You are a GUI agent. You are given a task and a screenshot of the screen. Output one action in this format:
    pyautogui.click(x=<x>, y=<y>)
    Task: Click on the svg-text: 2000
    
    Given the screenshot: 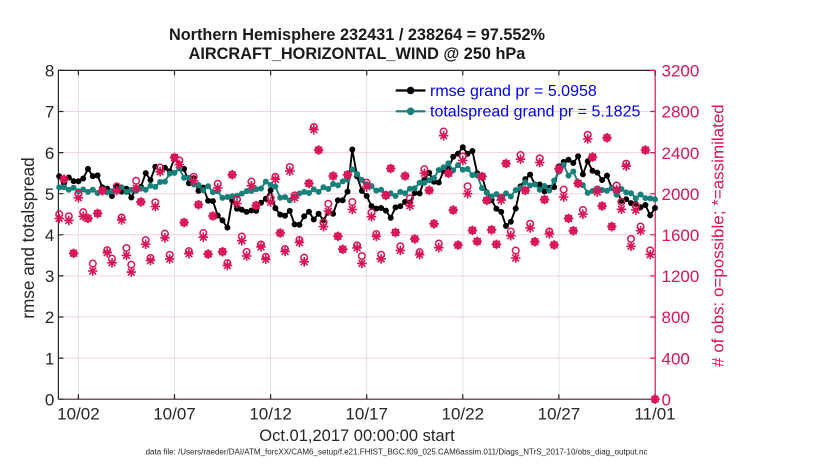 What is the action you would take?
    pyautogui.click(x=681, y=194)
    